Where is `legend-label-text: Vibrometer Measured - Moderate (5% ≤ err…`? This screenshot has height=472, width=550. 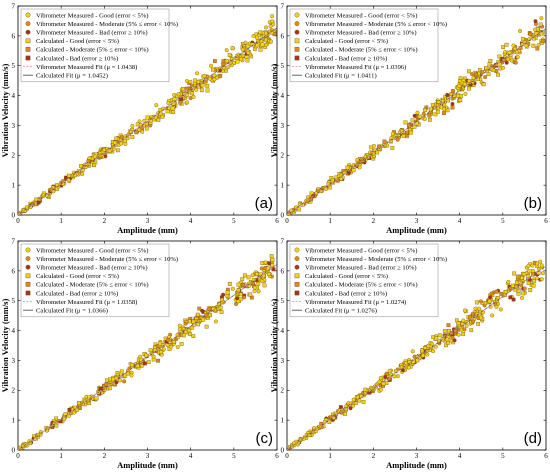
legend-label-text: Vibrometer Measured - Moderate (5% ≤ err… is located at coordinates (376, 24).